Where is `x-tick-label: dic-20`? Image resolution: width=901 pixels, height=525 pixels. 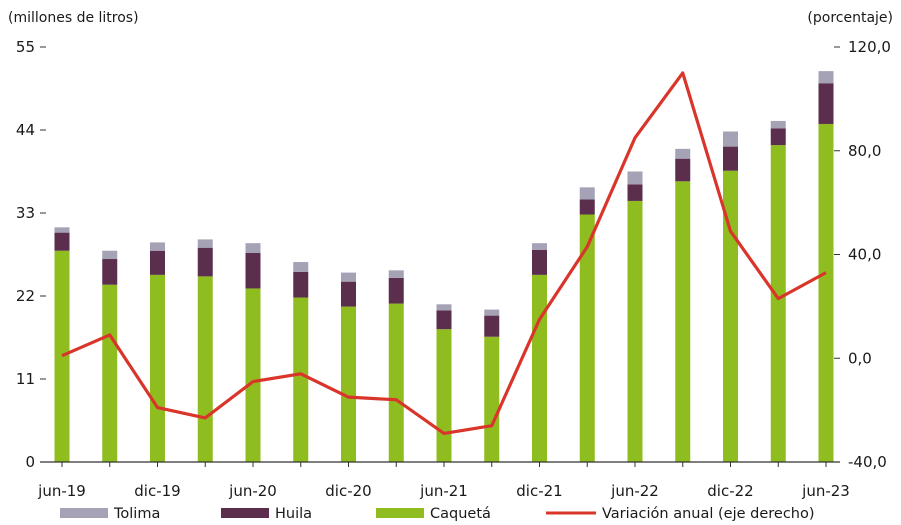
x-tick-label: dic-20 is located at coordinates (348, 491).